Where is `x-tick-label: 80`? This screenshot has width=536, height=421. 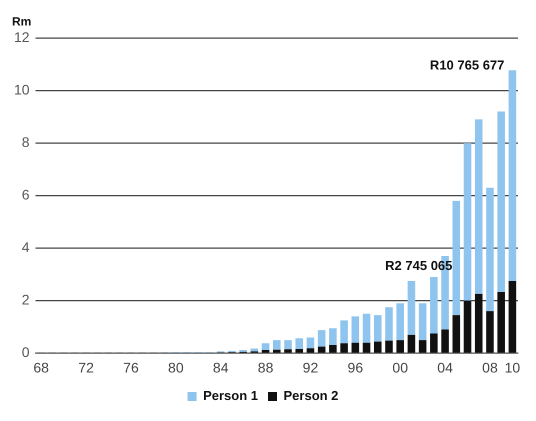 x-tick-label: 80 is located at coordinates (176, 367).